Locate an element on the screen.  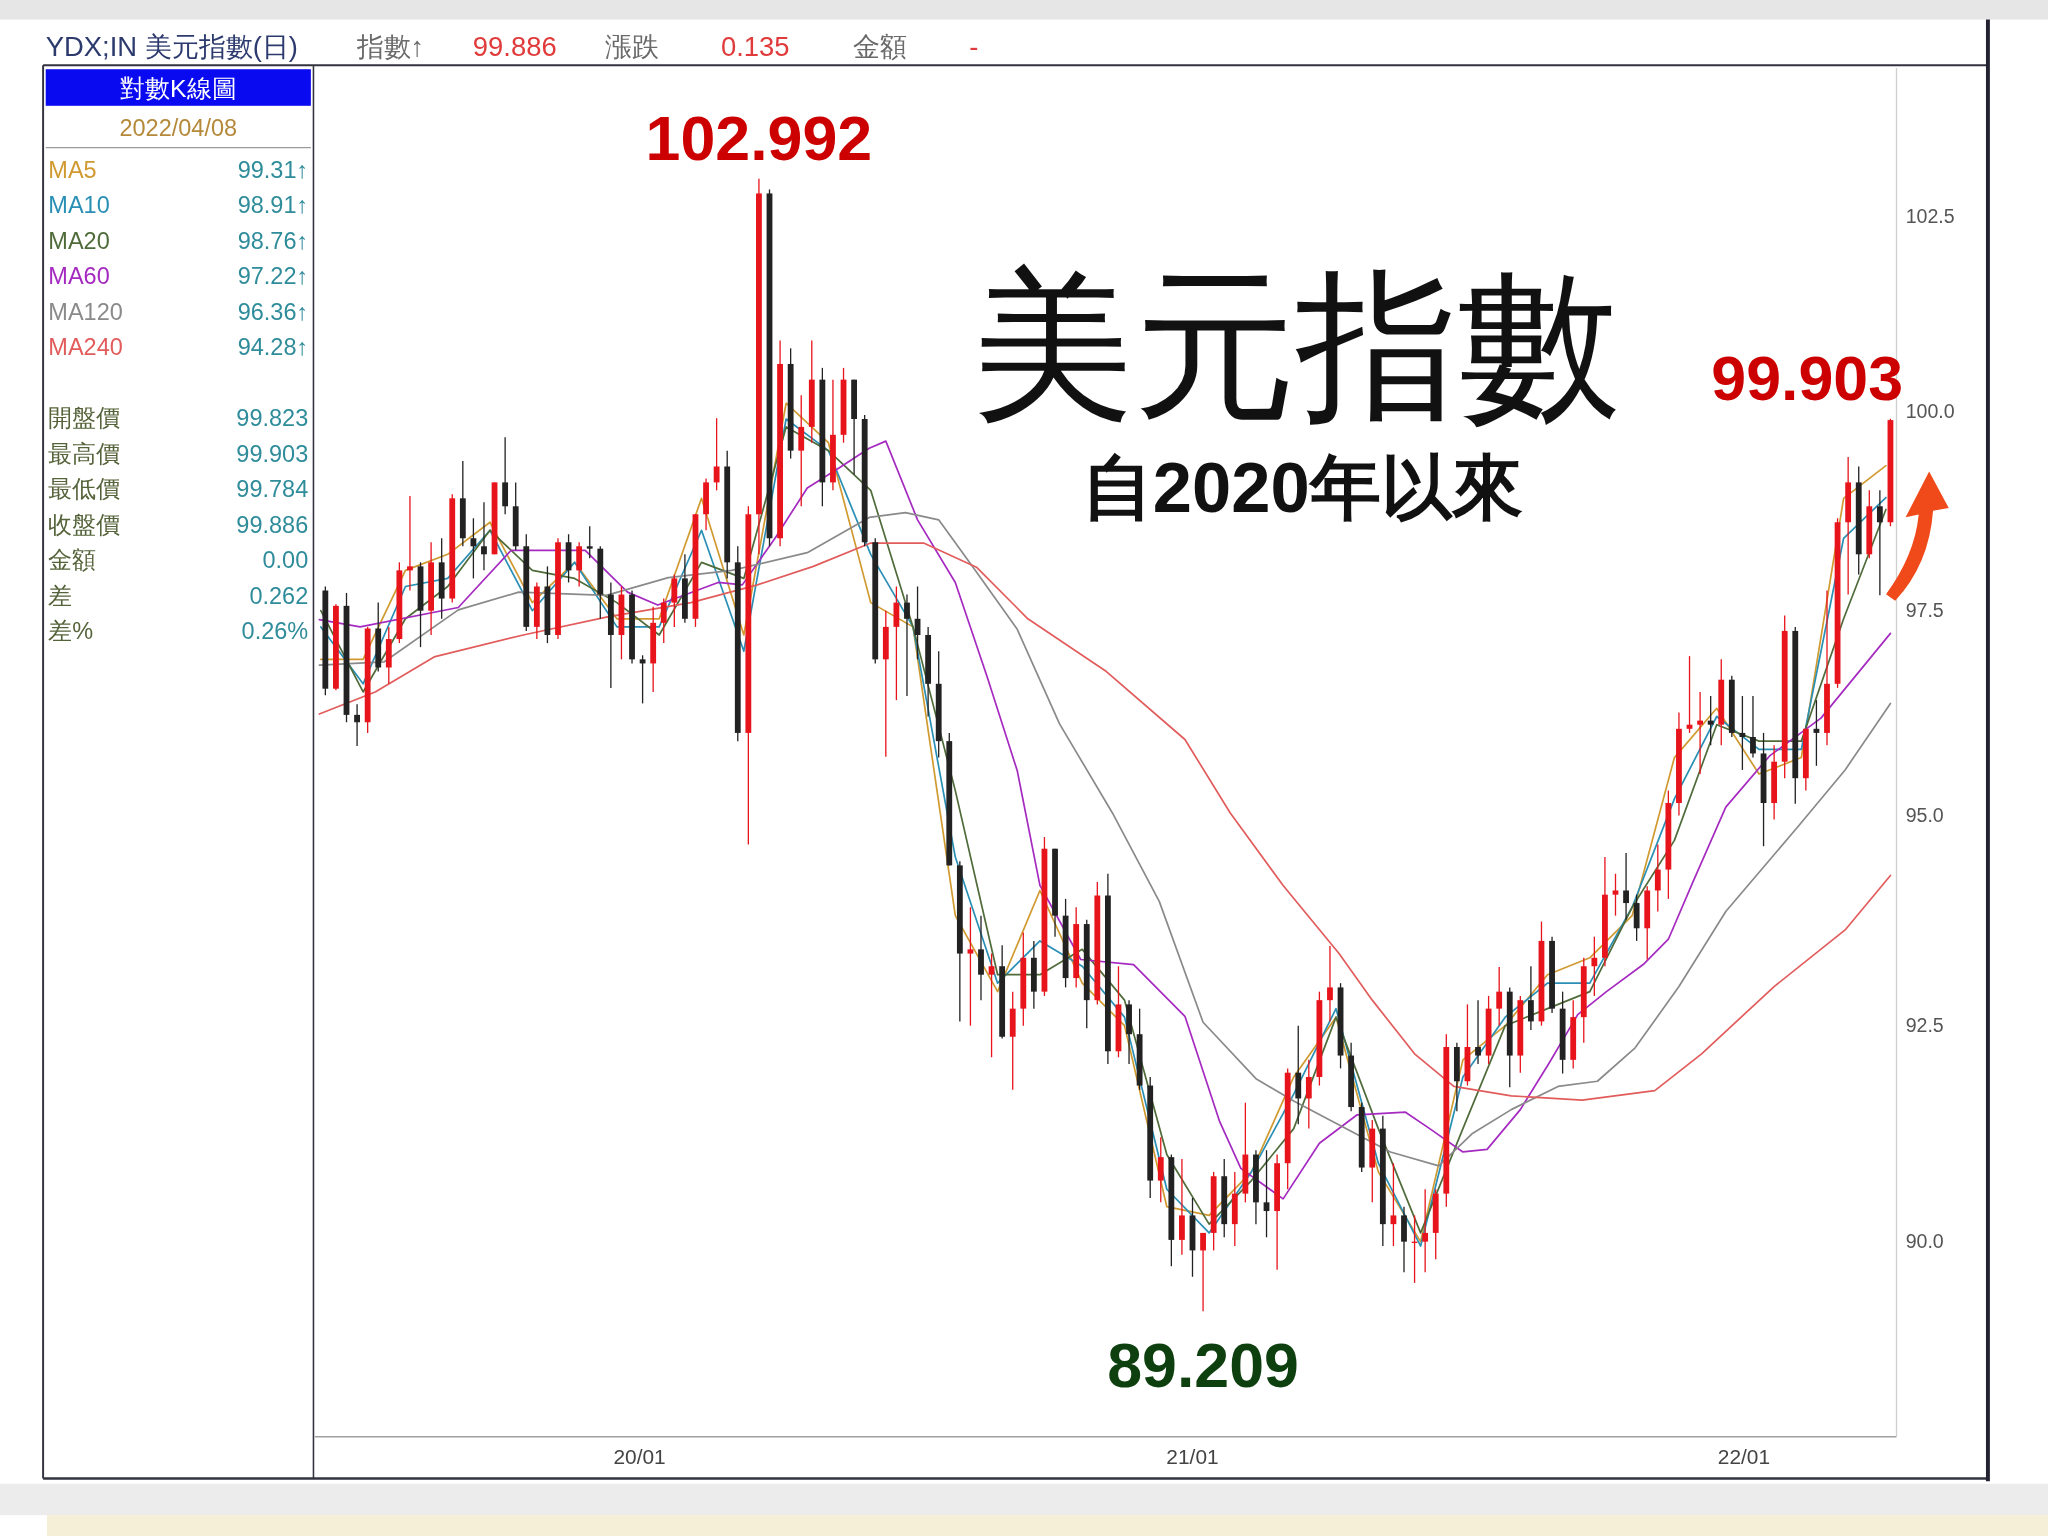
text: 對數K線圖 is located at coordinates (178, 88).